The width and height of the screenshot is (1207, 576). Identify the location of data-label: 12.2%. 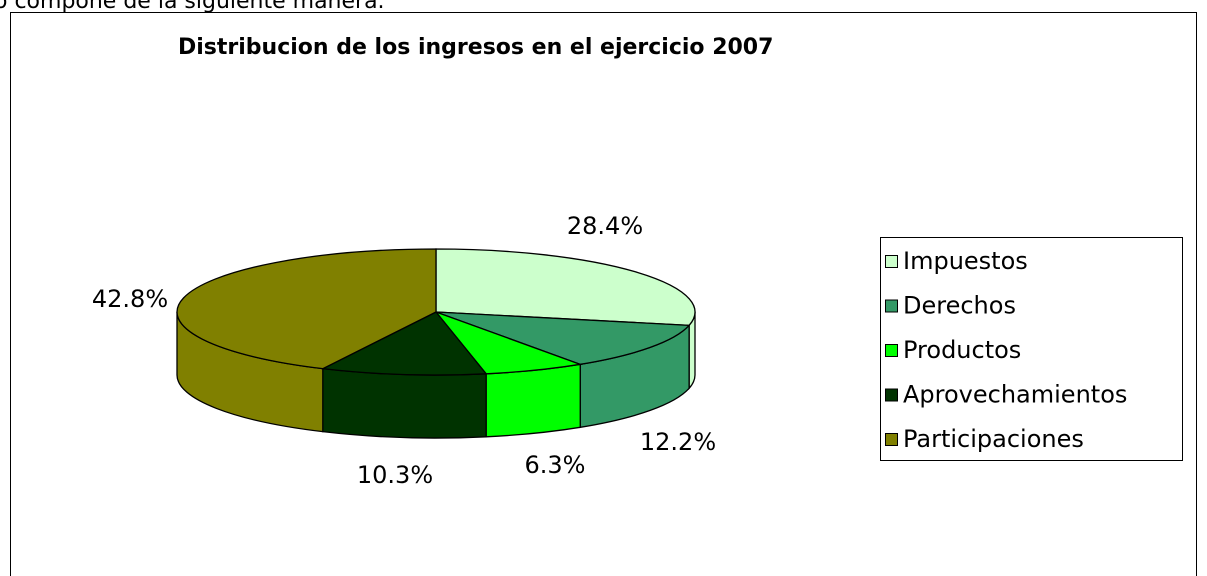
(678, 442).